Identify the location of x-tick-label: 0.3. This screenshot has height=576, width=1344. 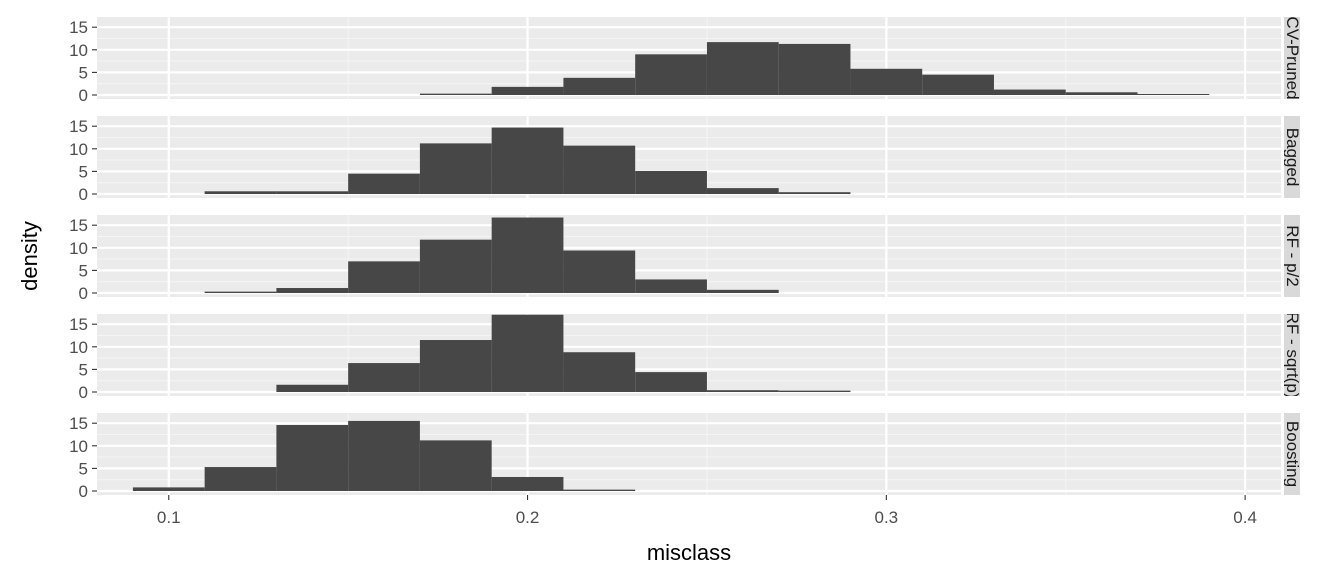
(887, 517).